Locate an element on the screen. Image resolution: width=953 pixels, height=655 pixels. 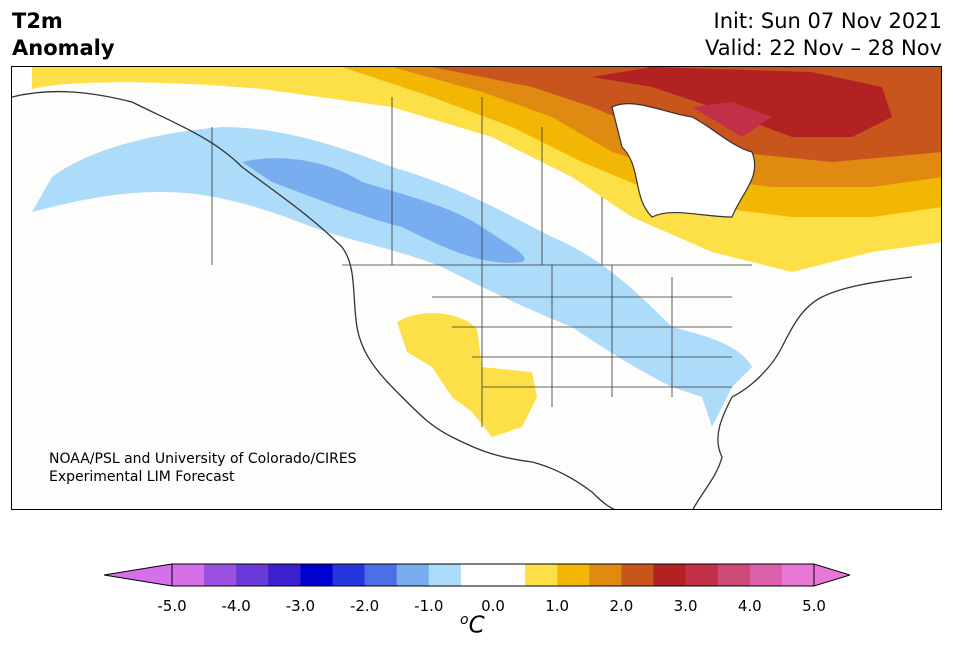
colorbar is located at coordinates (477, 575).